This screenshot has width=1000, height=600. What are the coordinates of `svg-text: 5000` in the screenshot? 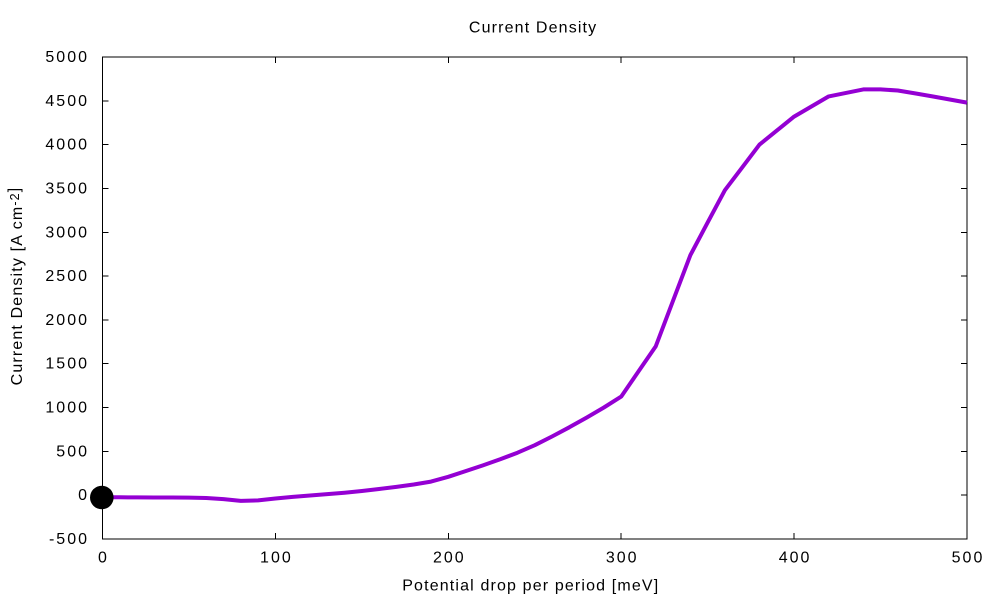 It's located at (67, 57).